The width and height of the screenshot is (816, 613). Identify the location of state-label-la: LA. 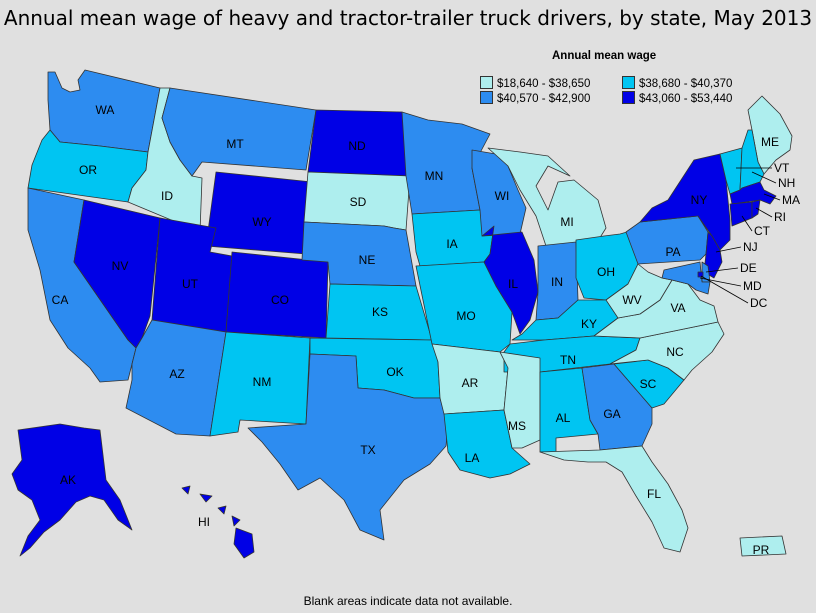
(472, 458).